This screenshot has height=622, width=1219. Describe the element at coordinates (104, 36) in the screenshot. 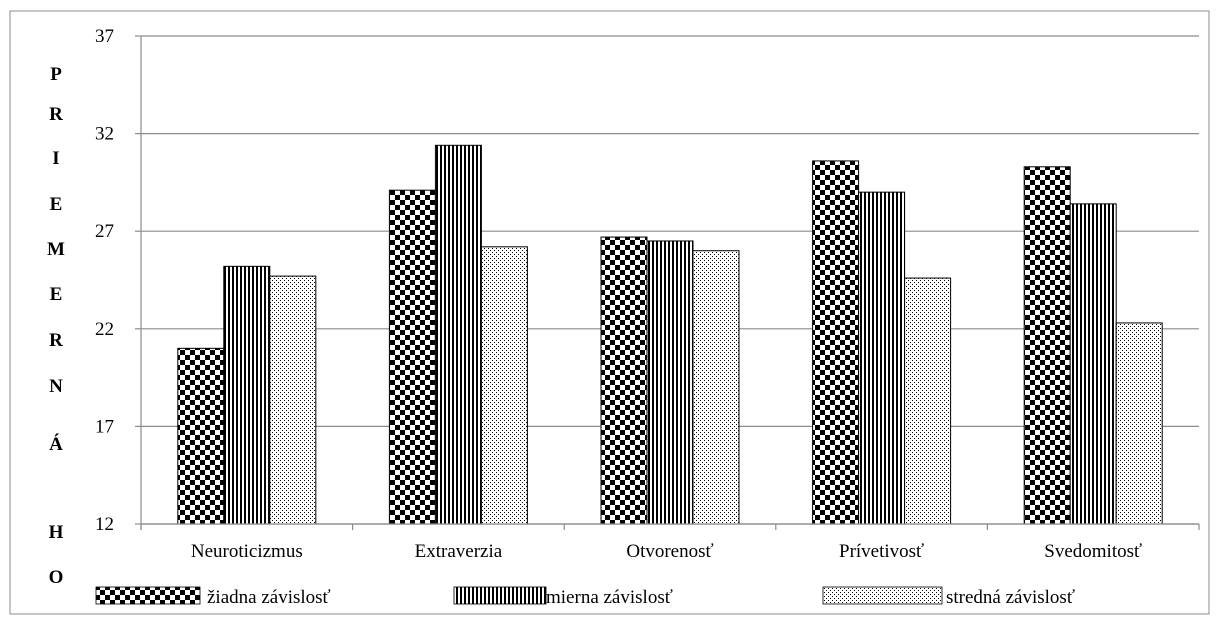

I see `y-tick-label: 37` at that location.